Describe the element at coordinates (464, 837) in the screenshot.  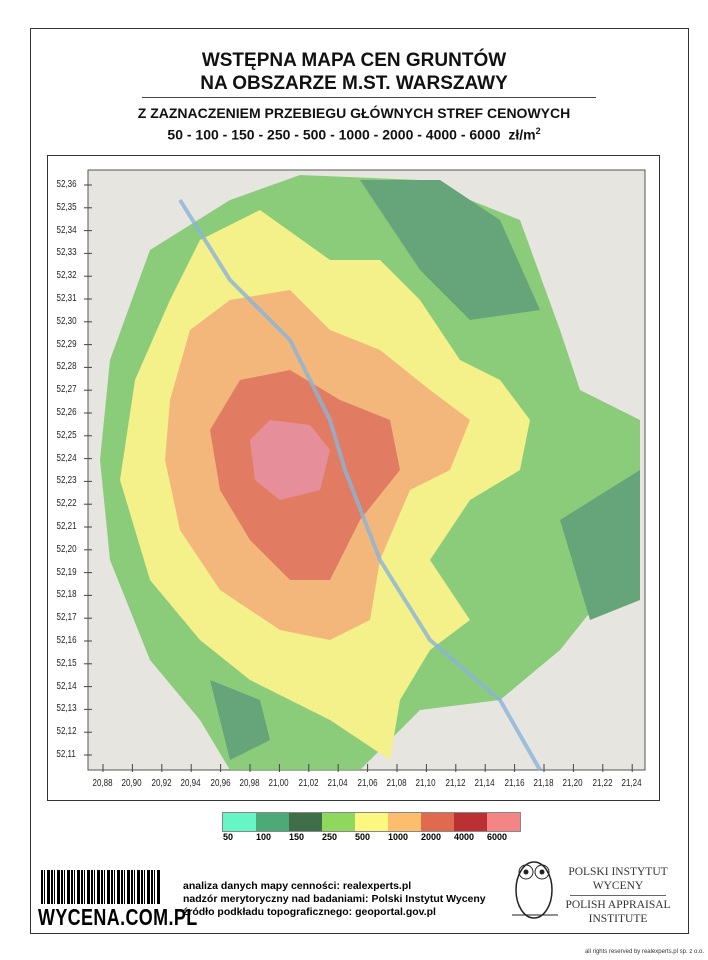
I see `legend-label: 4000` at that location.